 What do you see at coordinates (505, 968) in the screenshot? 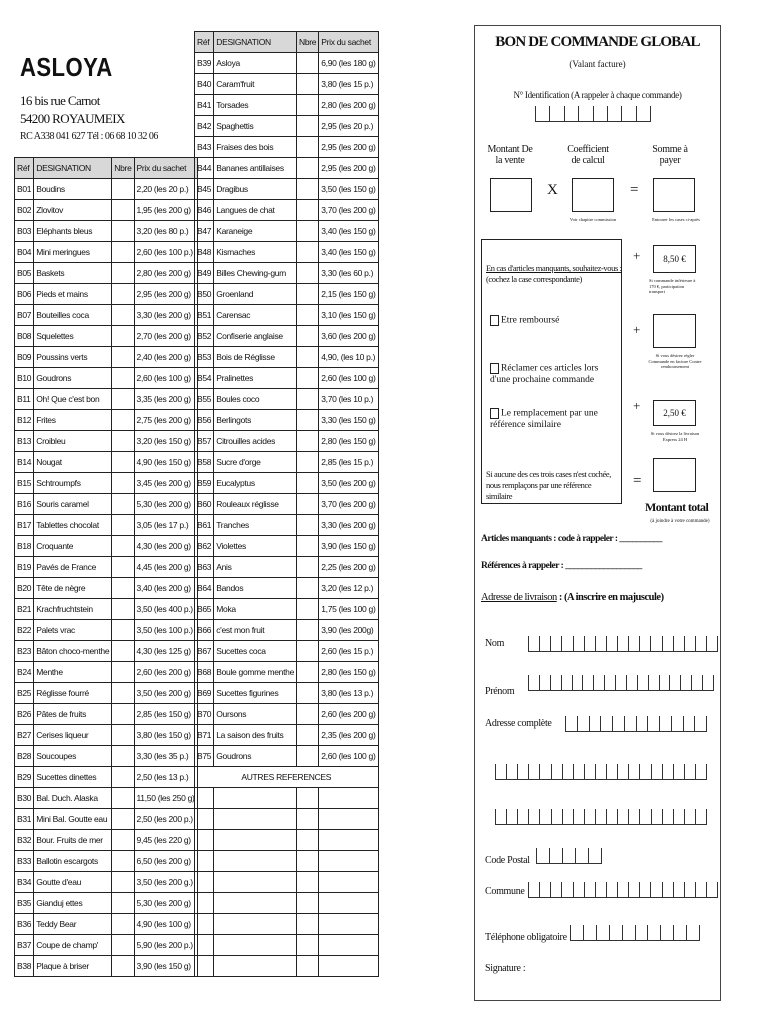
I see `signature-label: Signature :` at bounding box center [505, 968].